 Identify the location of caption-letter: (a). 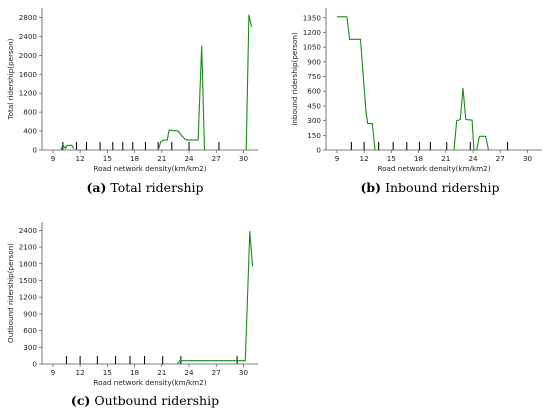
(96, 187).